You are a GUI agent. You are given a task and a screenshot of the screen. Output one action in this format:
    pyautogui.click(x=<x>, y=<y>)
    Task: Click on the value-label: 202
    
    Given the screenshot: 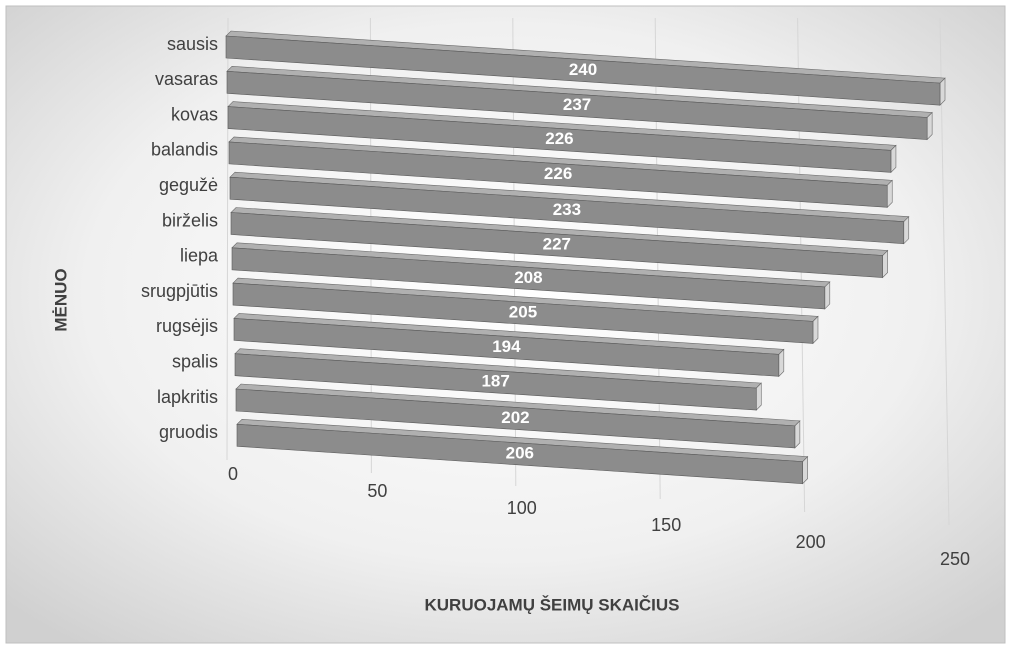 What is the action you would take?
    pyautogui.click(x=515, y=417)
    